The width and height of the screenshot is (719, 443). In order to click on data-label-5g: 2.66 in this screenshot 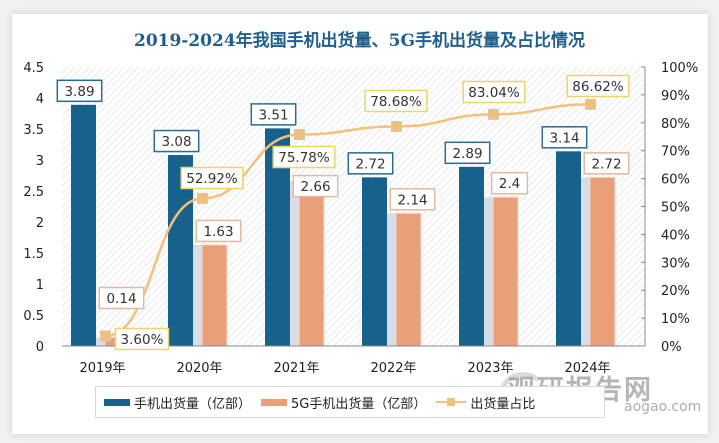, I will do `click(315, 186)`.